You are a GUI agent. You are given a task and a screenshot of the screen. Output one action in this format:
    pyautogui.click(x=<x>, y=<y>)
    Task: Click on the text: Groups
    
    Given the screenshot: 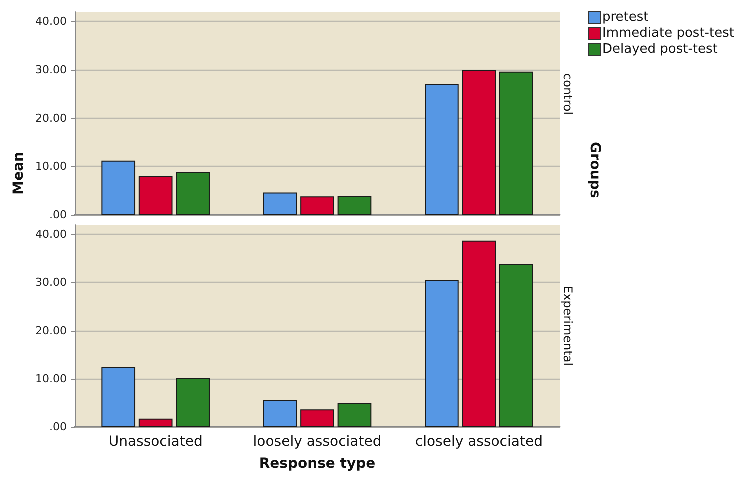 What is the action you would take?
    pyautogui.click(x=595, y=170)
    